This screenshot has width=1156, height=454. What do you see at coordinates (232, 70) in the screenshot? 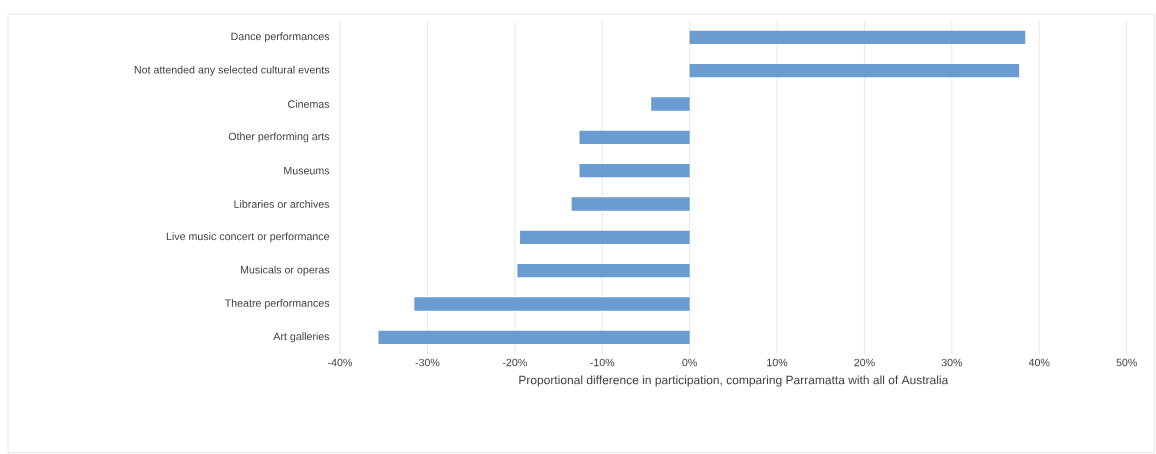
I see `y-tick-label: Not attended any selected cultural events` at bounding box center [232, 70].